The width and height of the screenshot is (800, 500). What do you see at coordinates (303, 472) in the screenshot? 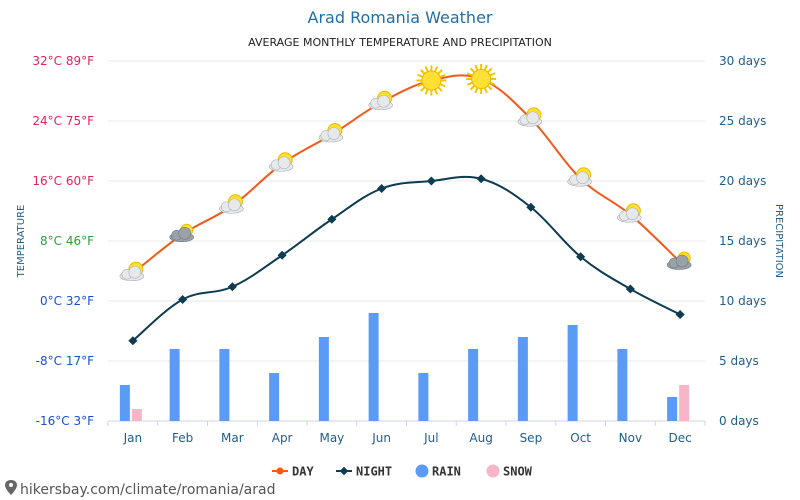
I see `legend-label: DAY` at bounding box center [303, 472].